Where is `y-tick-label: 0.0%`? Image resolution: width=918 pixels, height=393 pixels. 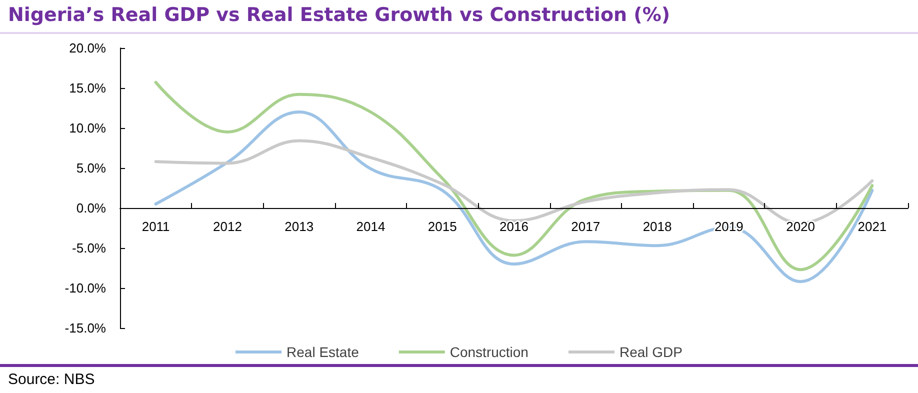
y-tick-label: 0.0% is located at coordinates (91, 208).